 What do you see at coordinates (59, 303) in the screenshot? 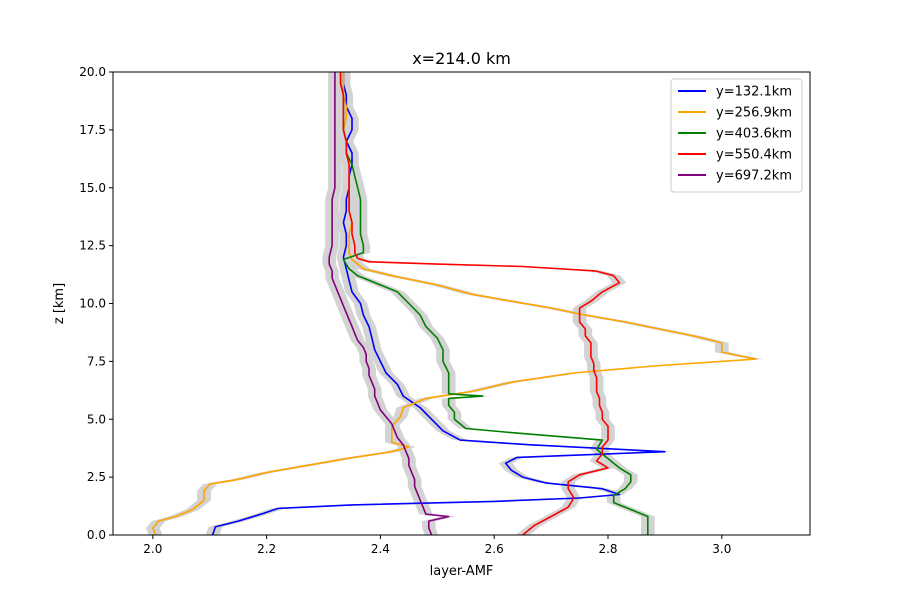
I see `y-axis-label: z [km]` at bounding box center [59, 303].